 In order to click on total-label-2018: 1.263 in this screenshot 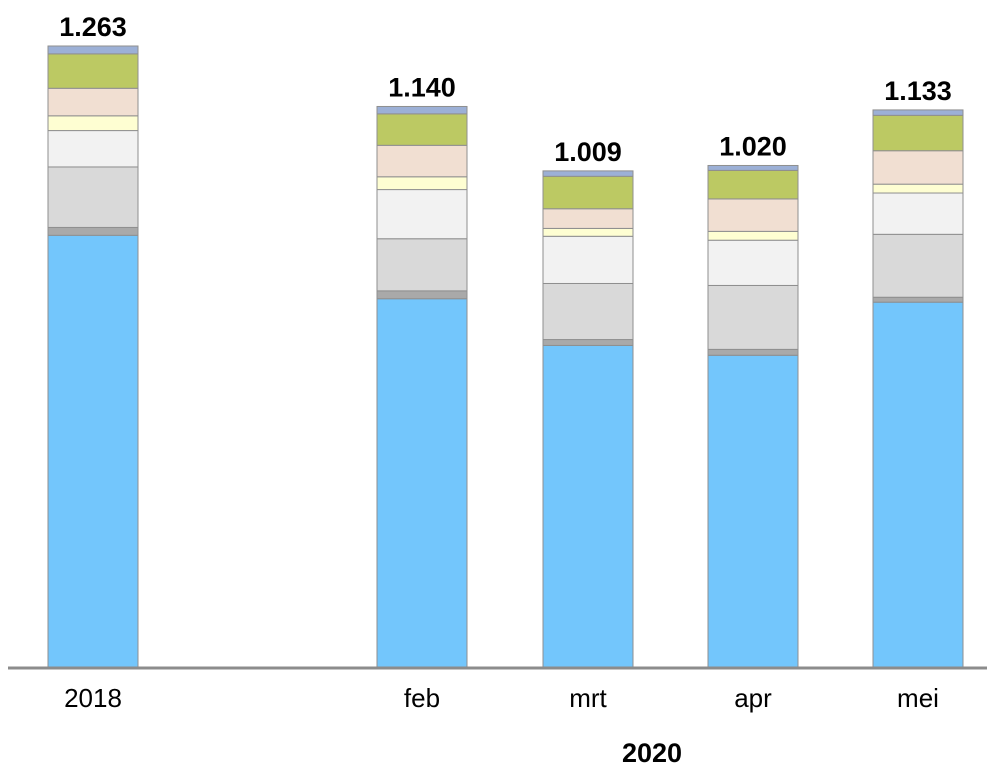, I will do `click(93, 27)`.